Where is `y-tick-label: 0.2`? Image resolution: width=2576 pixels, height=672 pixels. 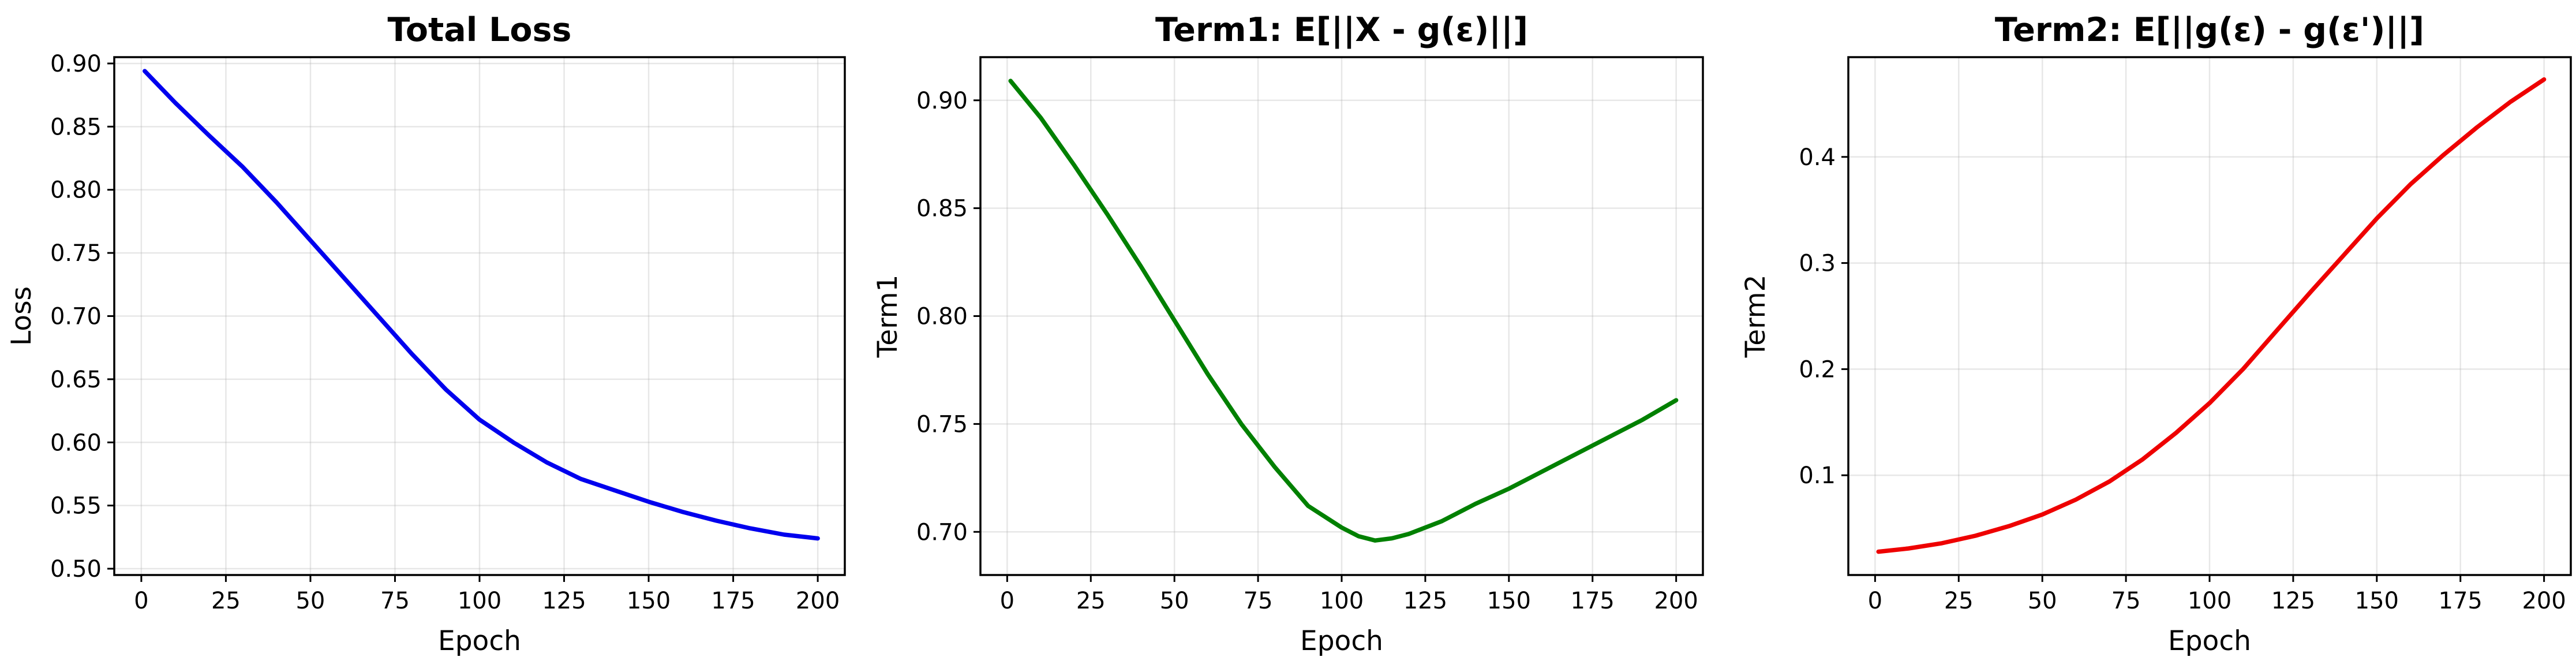 y-tick-label: 0.2 is located at coordinates (1817, 369).